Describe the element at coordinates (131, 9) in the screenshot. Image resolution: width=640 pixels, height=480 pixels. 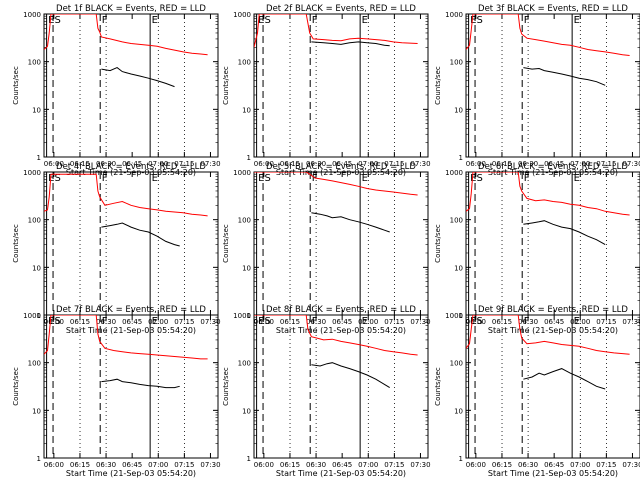
I see `chart-title: Det 1f BLACK = Events, RED = LLD` at that location.